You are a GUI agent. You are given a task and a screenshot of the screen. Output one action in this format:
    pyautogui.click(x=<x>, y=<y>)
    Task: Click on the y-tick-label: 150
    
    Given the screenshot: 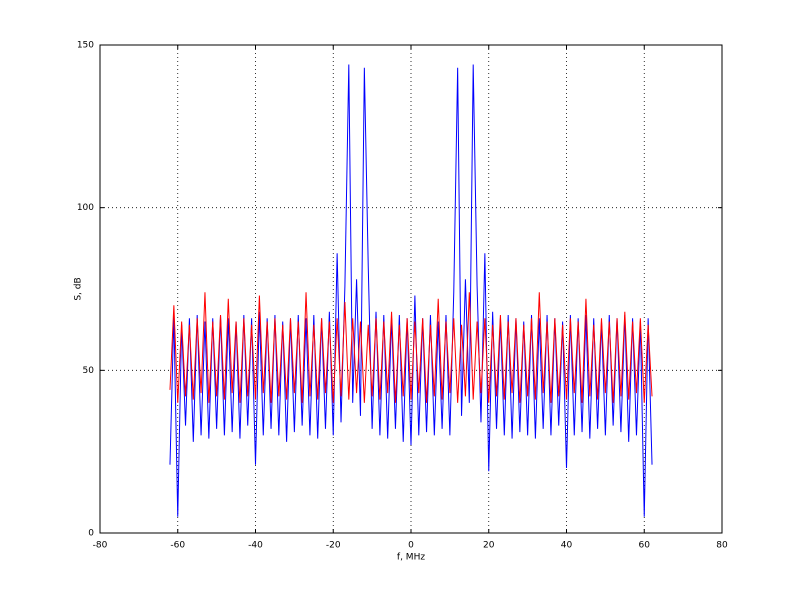 What is the action you would take?
    pyautogui.click(x=85, y=46)
    